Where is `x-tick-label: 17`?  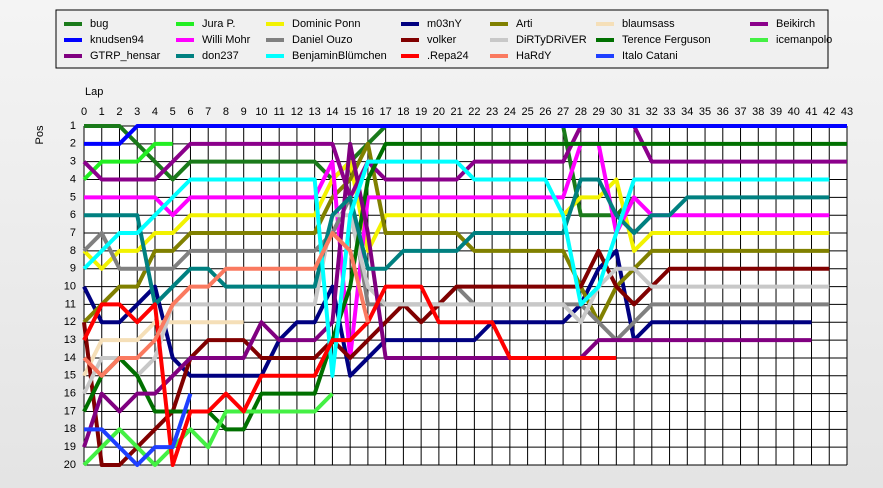 x-tick-label: 17 is located at coordinates (386, 112).